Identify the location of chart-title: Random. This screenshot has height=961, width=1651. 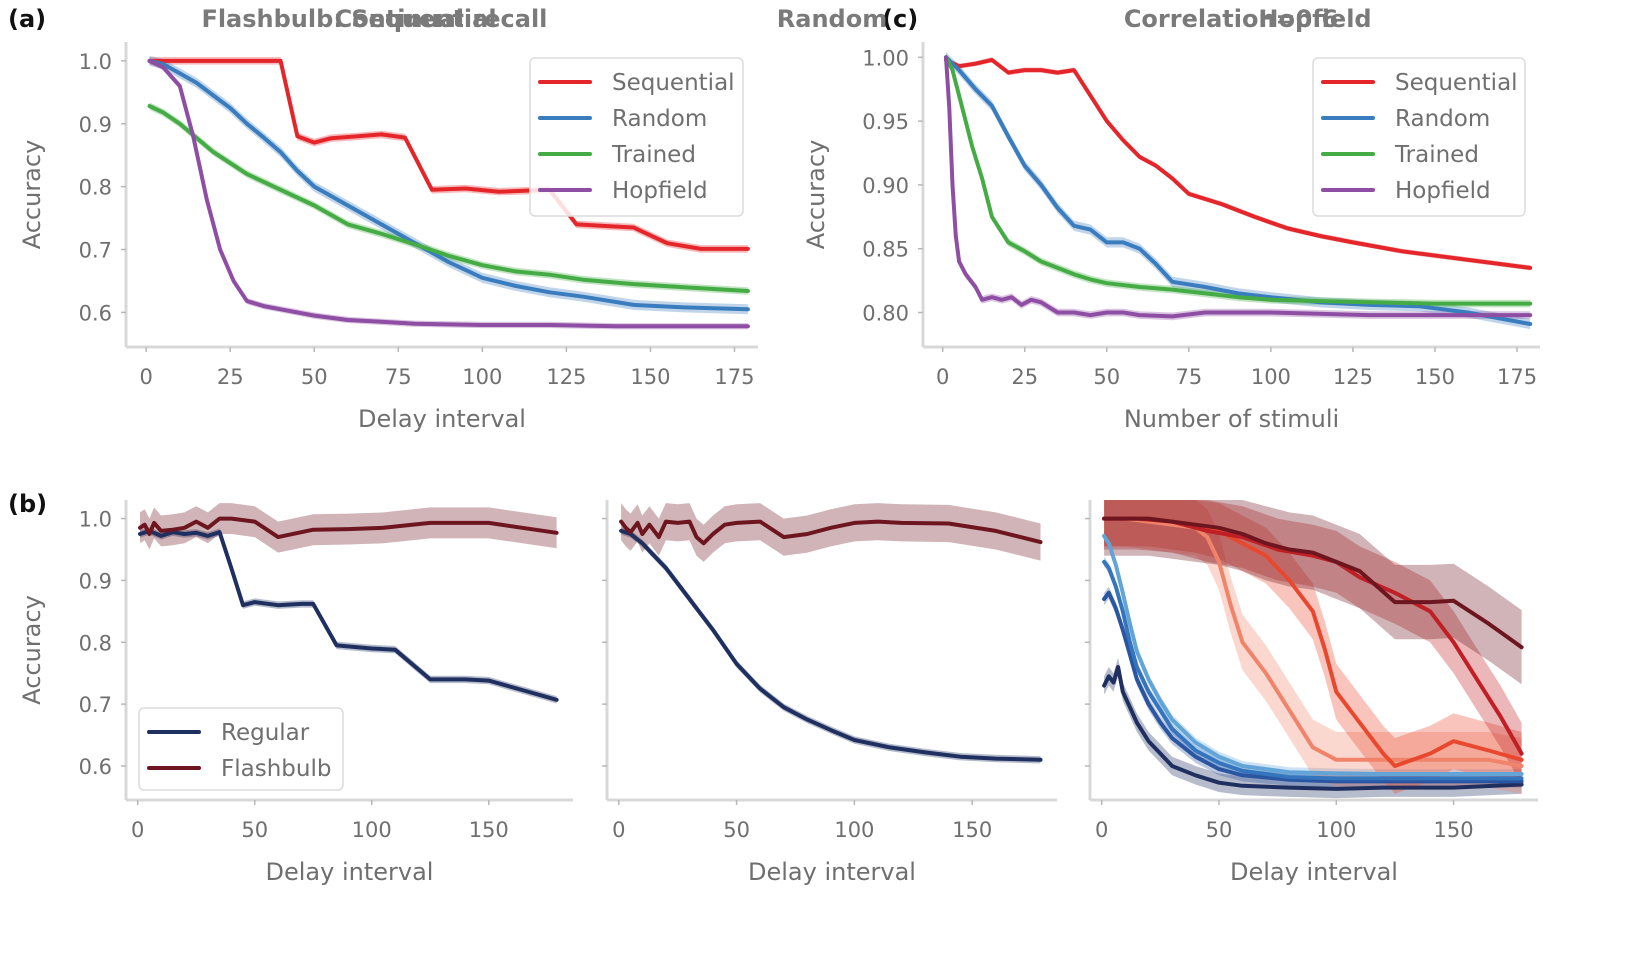
(832, 19).